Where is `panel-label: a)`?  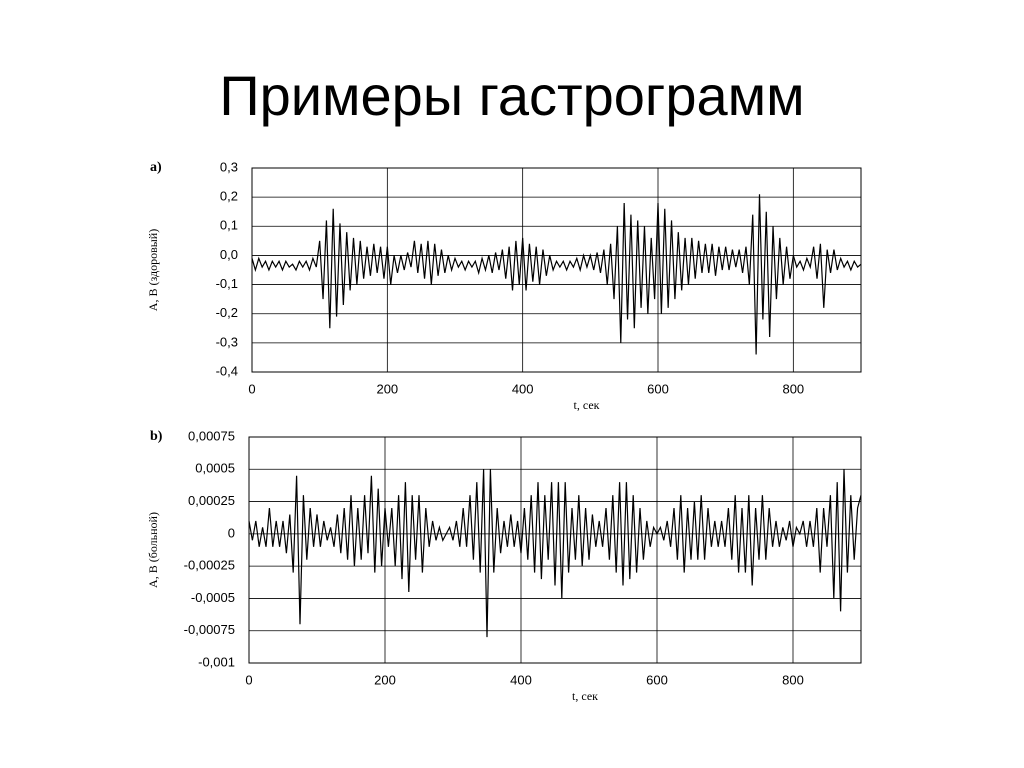
panel-label: a) is located at coordinates (156, 167).